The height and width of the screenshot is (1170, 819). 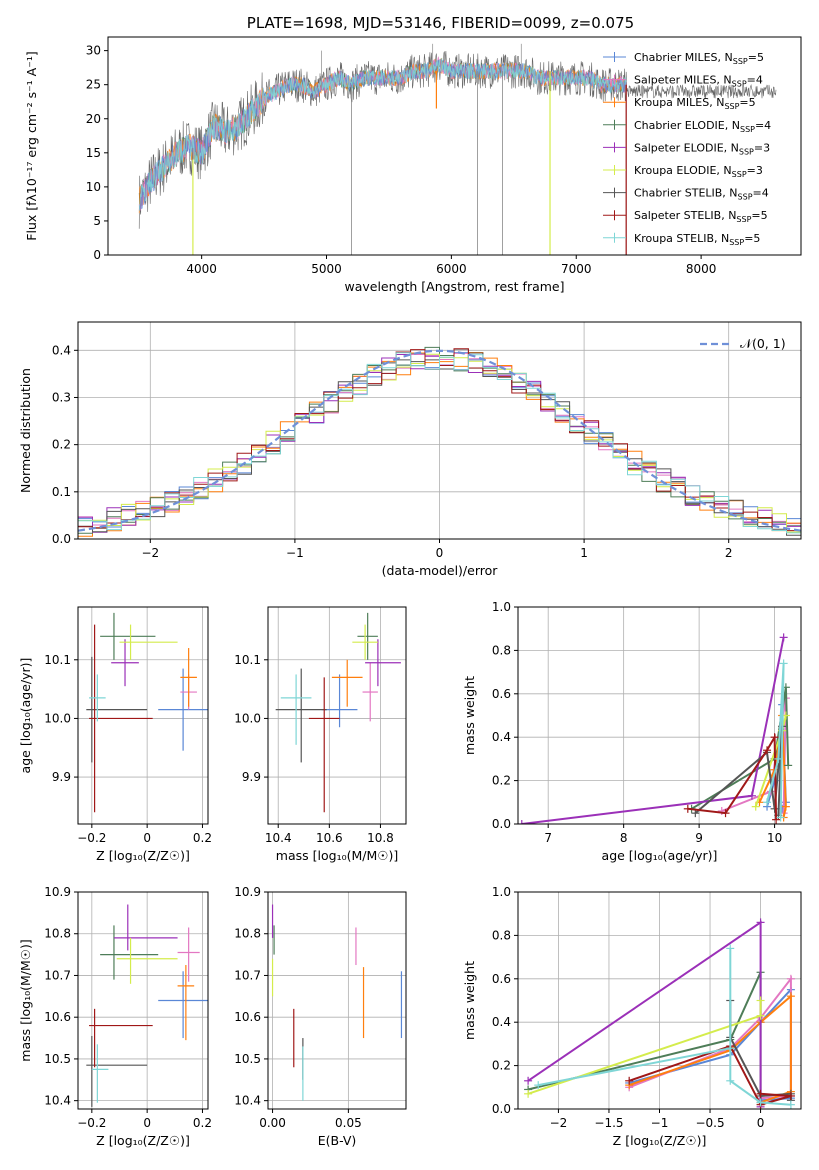 I want to click on x-tick-label: 5000, so click(x=326, y=269).